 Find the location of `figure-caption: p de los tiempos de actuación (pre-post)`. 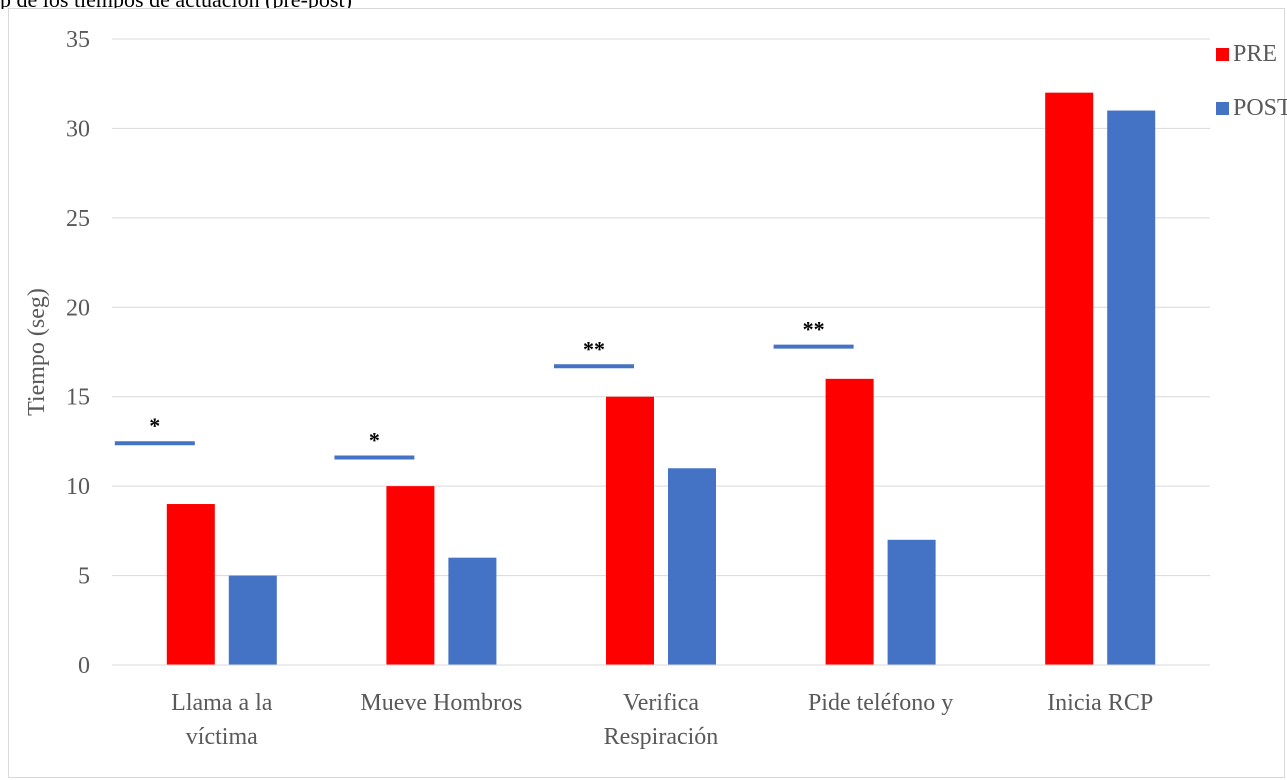

figure-caption: p de los tiempos de actuación (pre-post) is located at coordinates (643, 4).